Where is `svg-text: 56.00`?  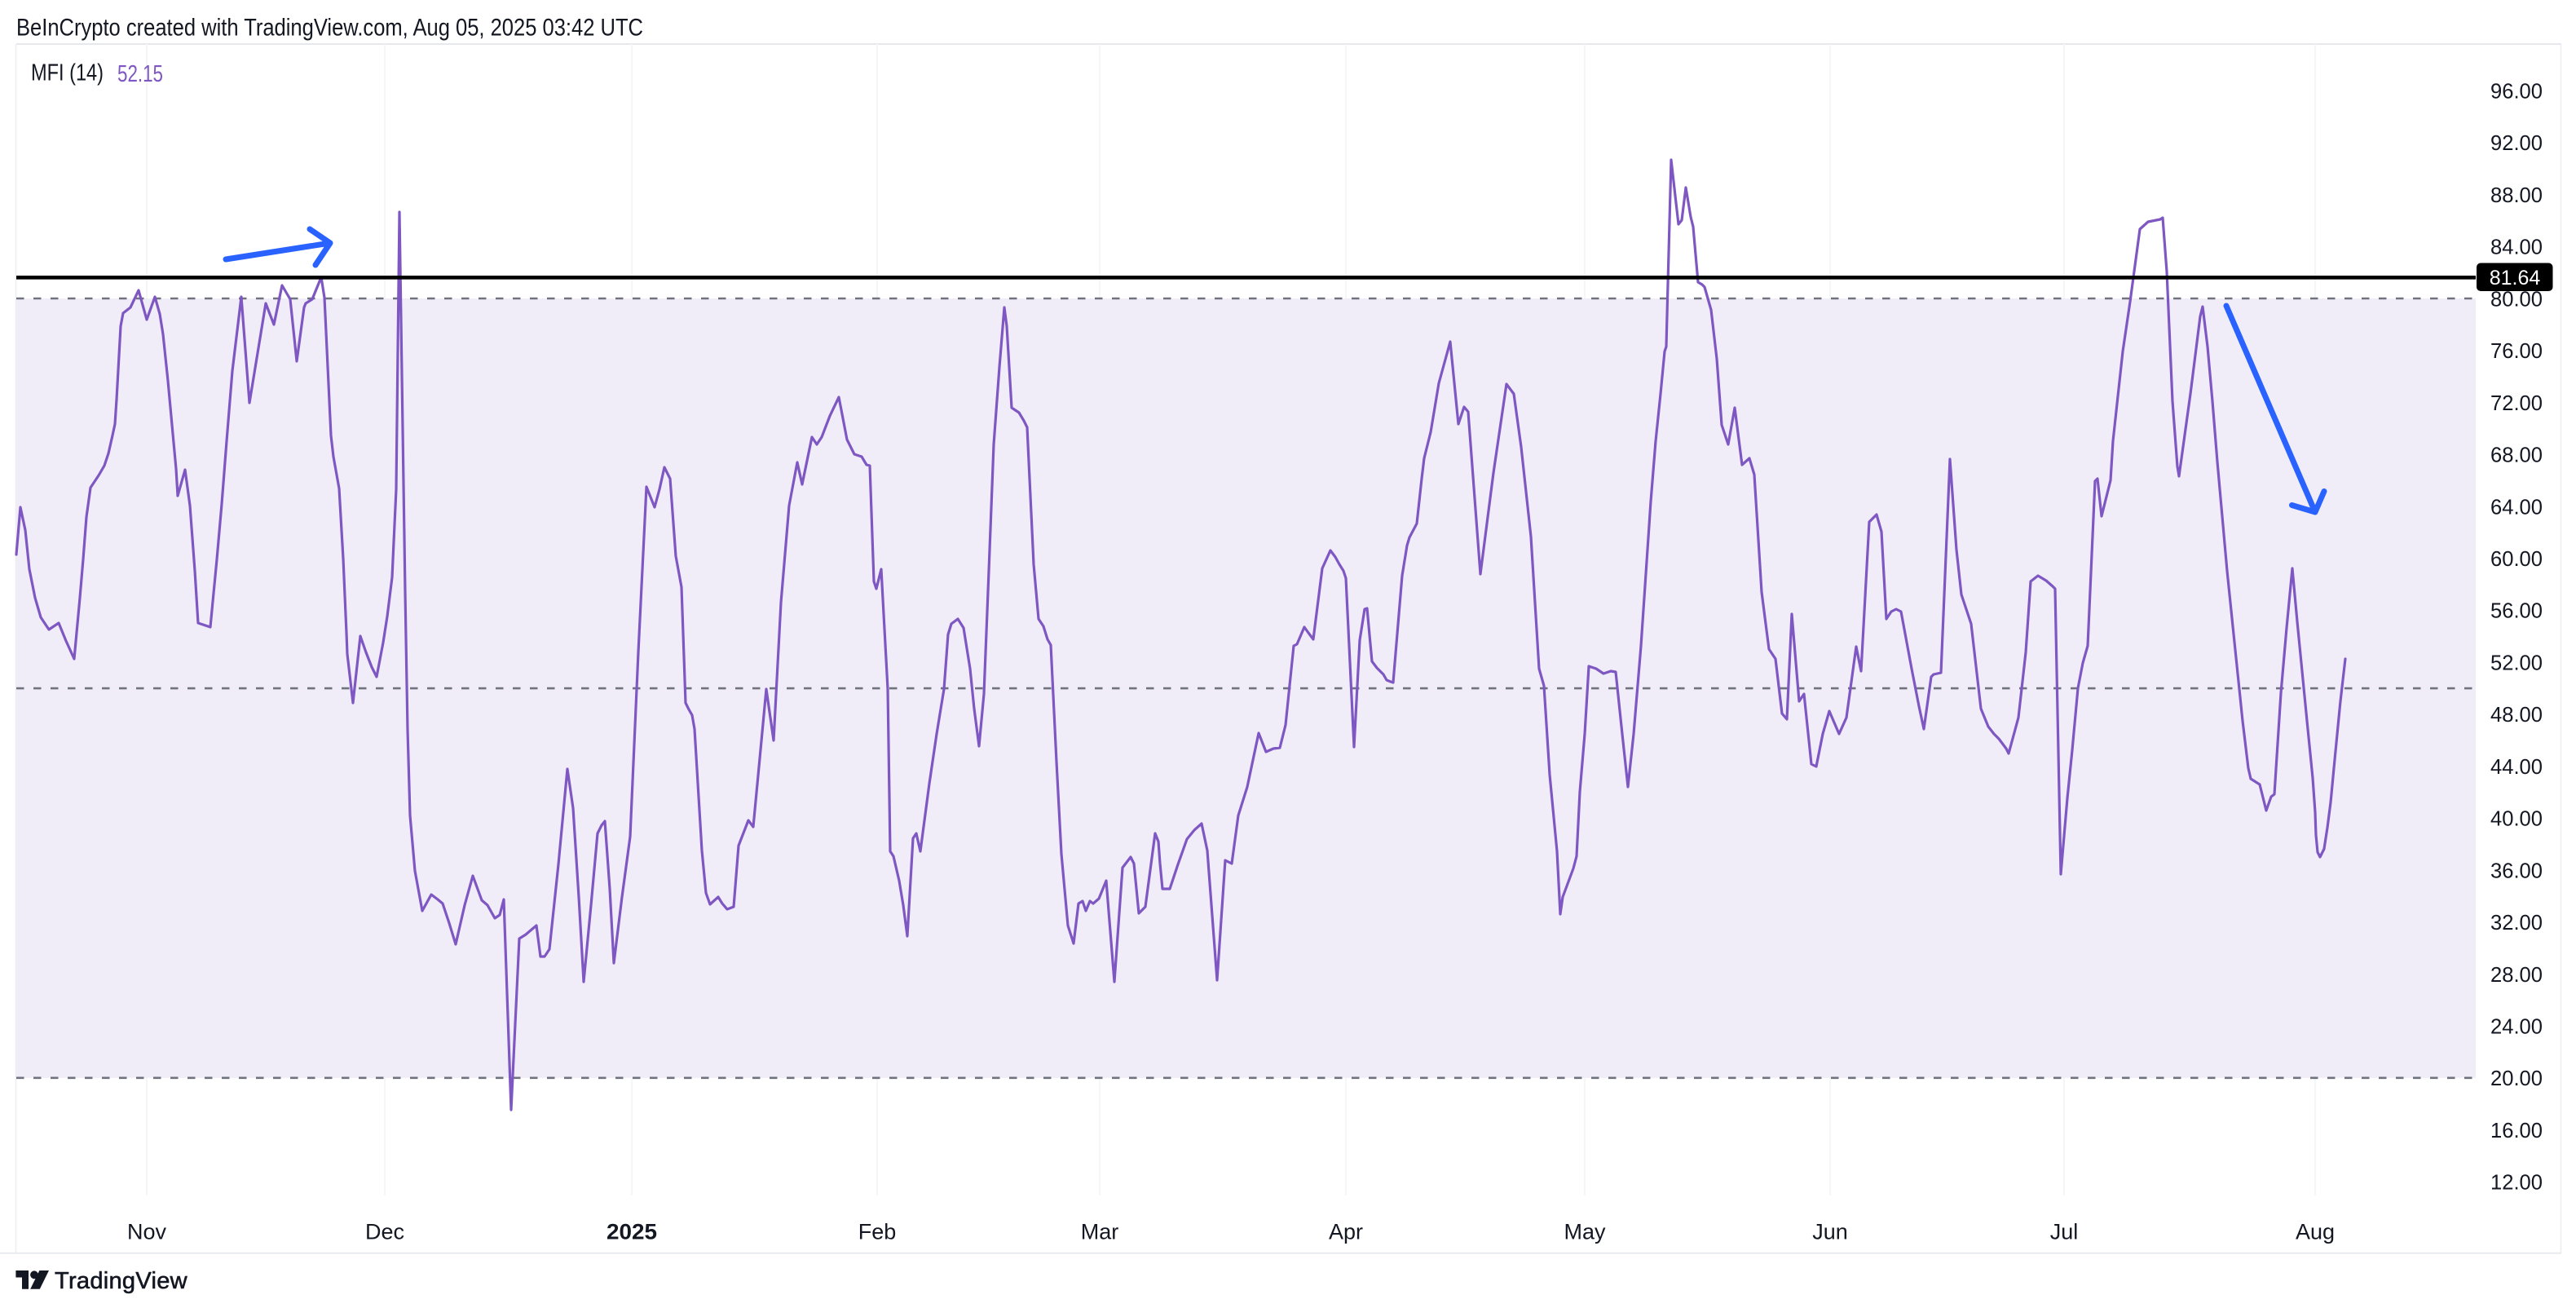 svg-text: 56.00 is located at coordinates (2516, 611).